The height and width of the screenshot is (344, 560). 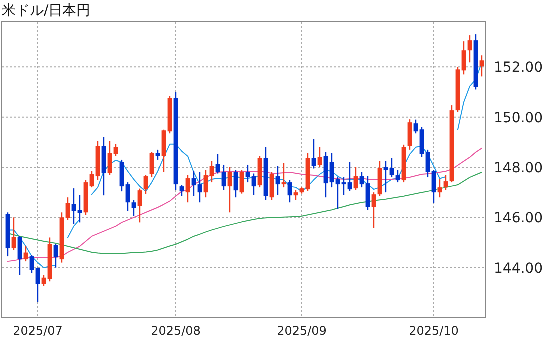 I want to click on chart-title: 米ドル/日本円, so click(x=46, y=11).